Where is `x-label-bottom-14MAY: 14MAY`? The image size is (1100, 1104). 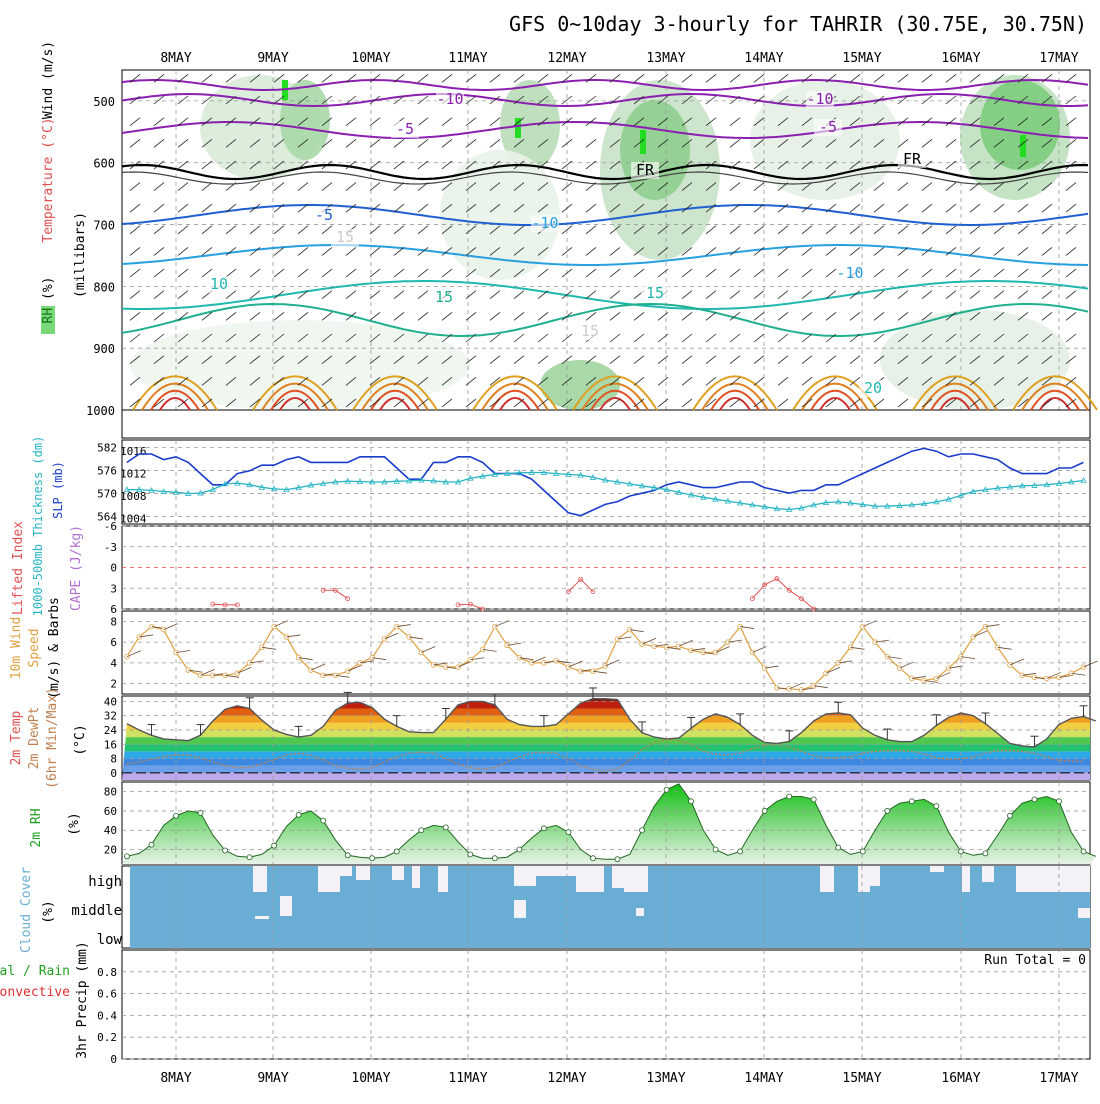 x-label-bottom-14MAY: 14MAY is located at coordinates (763, 1078).